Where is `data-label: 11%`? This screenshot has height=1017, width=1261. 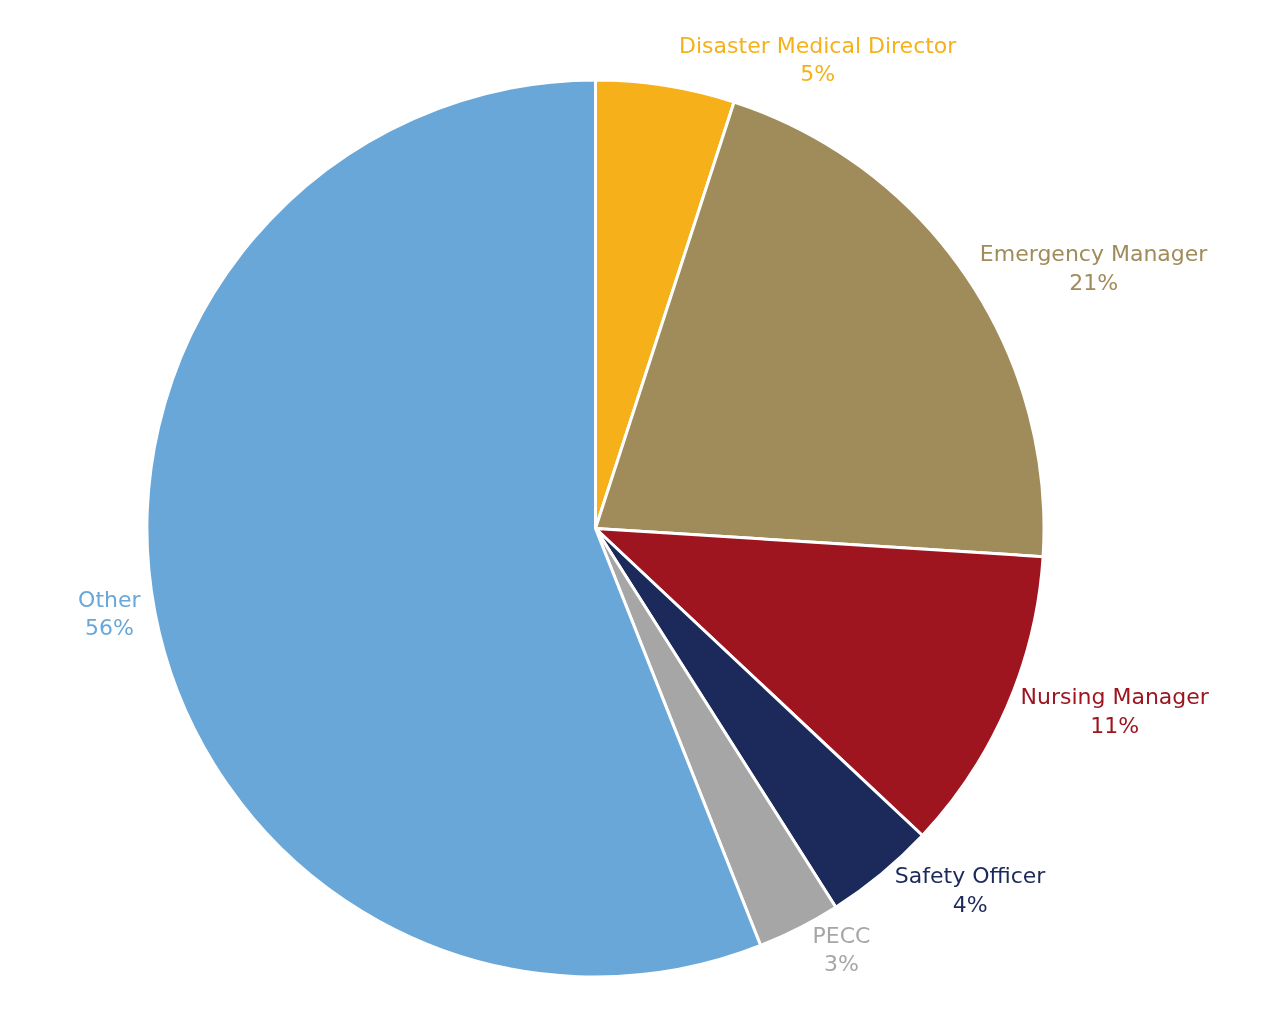
data-label: 11% is located at coordinates (1115, 725).